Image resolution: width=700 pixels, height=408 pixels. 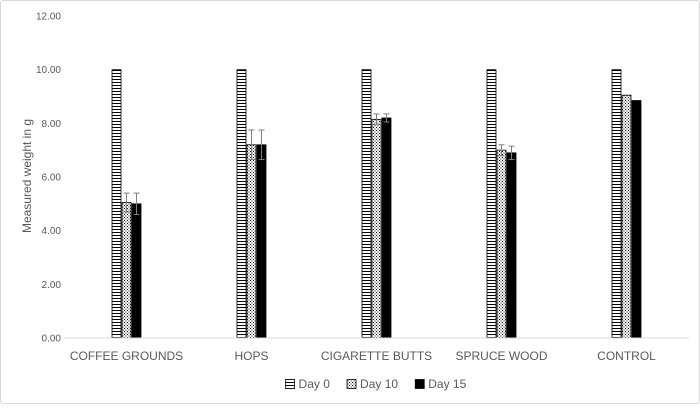 I want to click on y-tick-label: 2.00, so click(x=52, y=285).